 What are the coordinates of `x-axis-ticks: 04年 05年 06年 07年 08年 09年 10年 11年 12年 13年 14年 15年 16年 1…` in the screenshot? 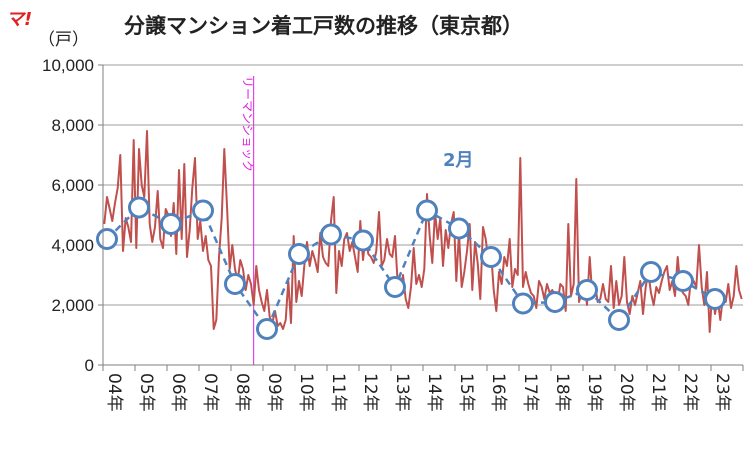 It's located at (423, 388).